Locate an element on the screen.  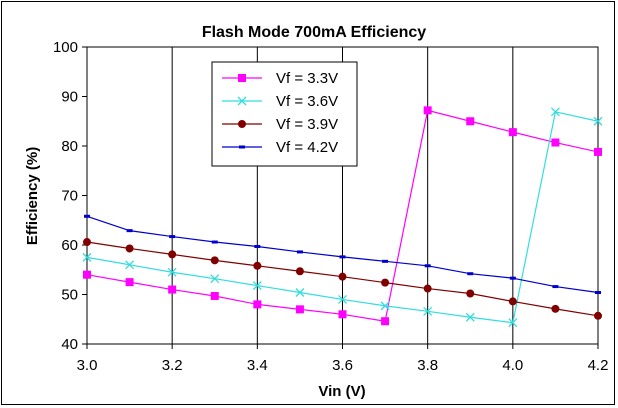
y-tick-label: 40 is located at coordinates (69, 344).